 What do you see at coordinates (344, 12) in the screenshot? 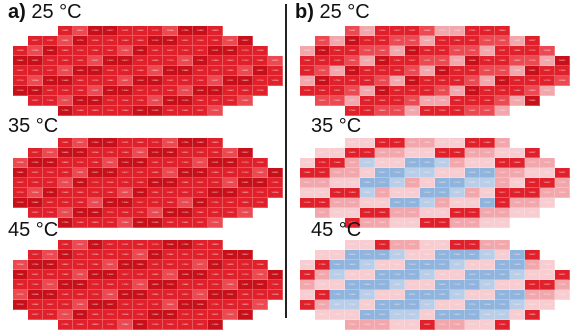
I see `panel-b-temp-1-label: 25 °C` at bounding box center [344, 12].